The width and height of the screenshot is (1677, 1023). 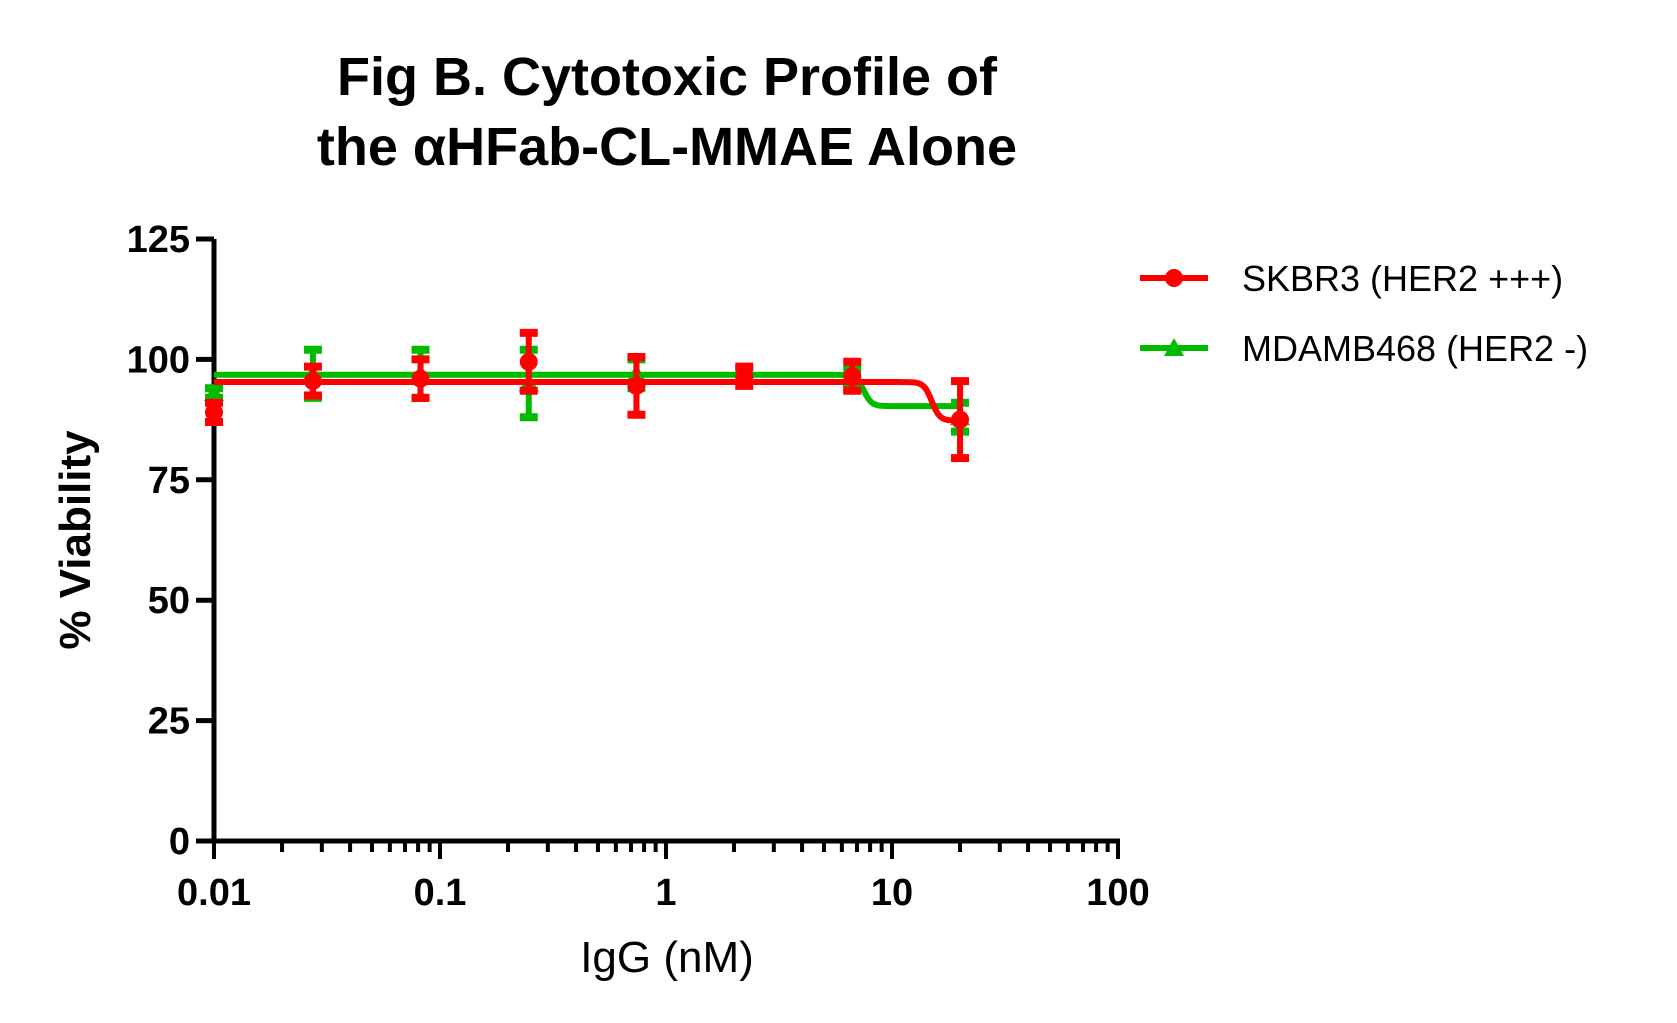 I want to click on chart-title-line1: Fig B. Cytotoxic Profile of, so click(x=667, y=77).